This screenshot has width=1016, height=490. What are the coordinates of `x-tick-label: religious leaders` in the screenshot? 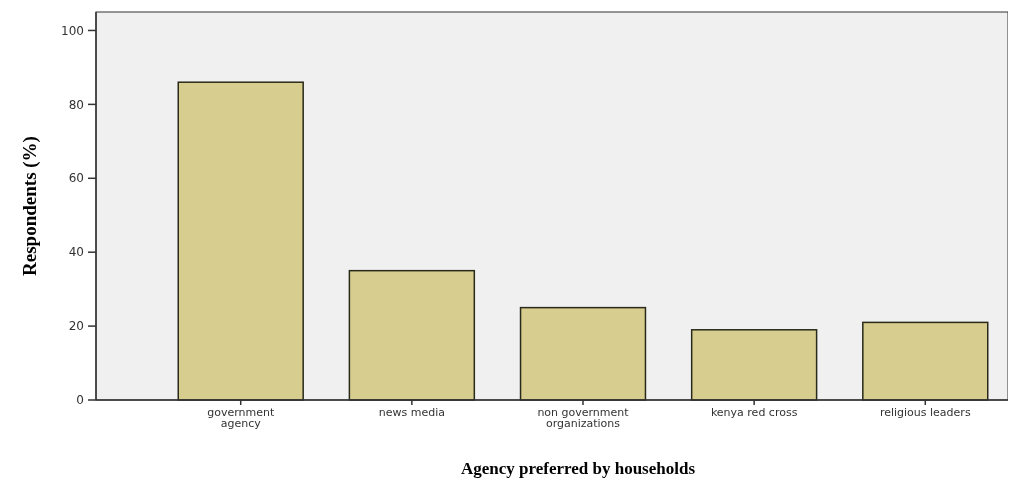 It's located at (925, 412).